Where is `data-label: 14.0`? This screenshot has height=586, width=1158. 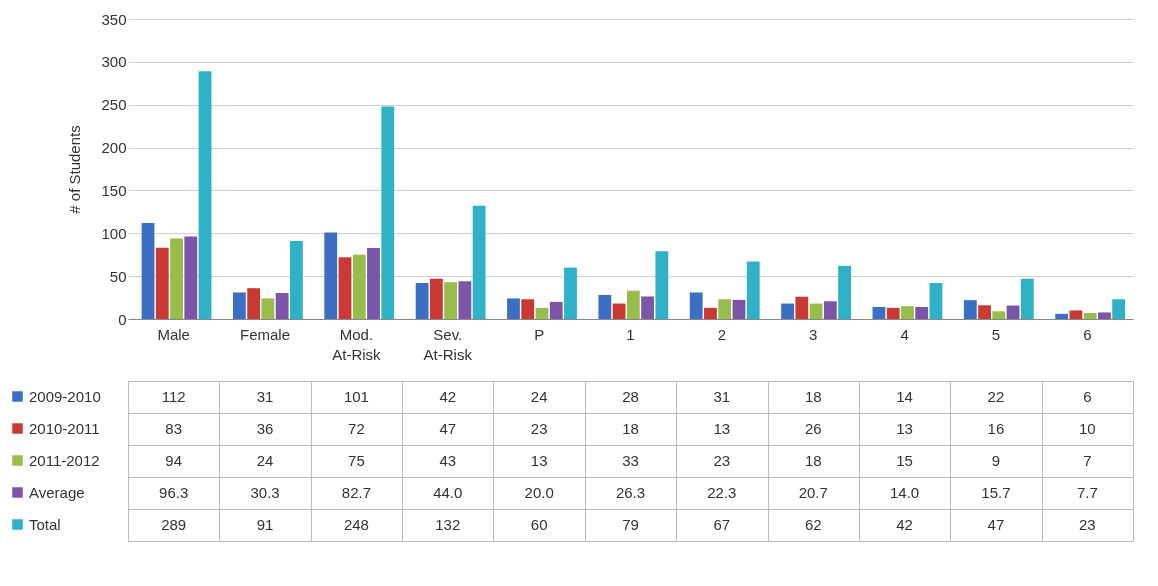 data-label: 14.0 is located at coordinates (904, 492).